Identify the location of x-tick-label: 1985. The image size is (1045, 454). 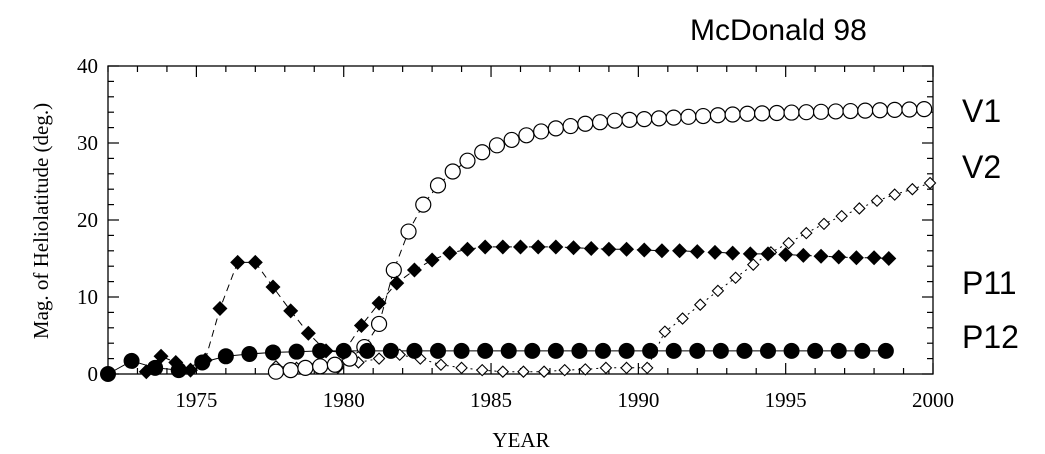
(491, 400).